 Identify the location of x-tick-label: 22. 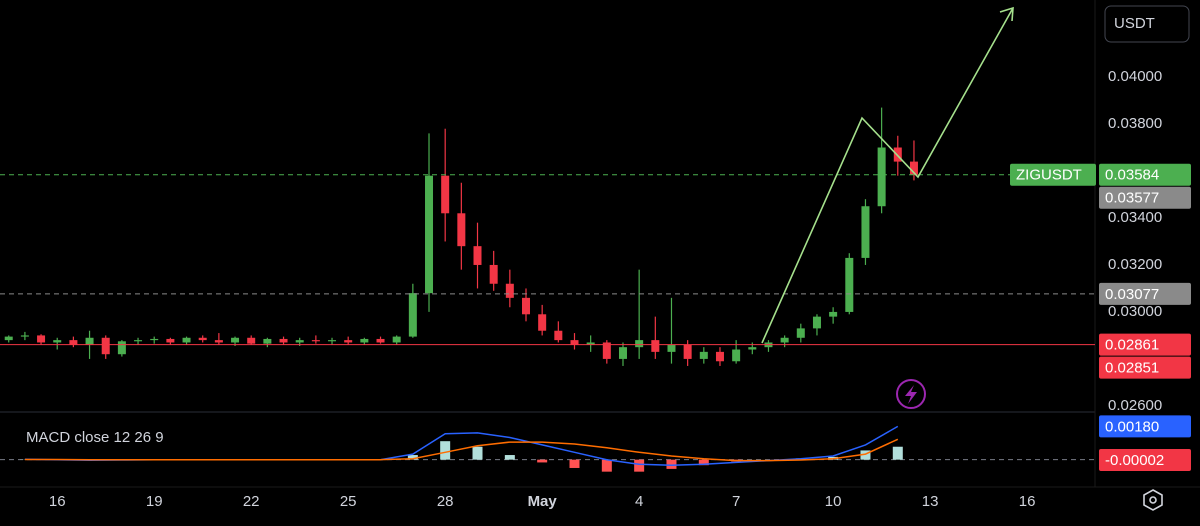
(251, 501).